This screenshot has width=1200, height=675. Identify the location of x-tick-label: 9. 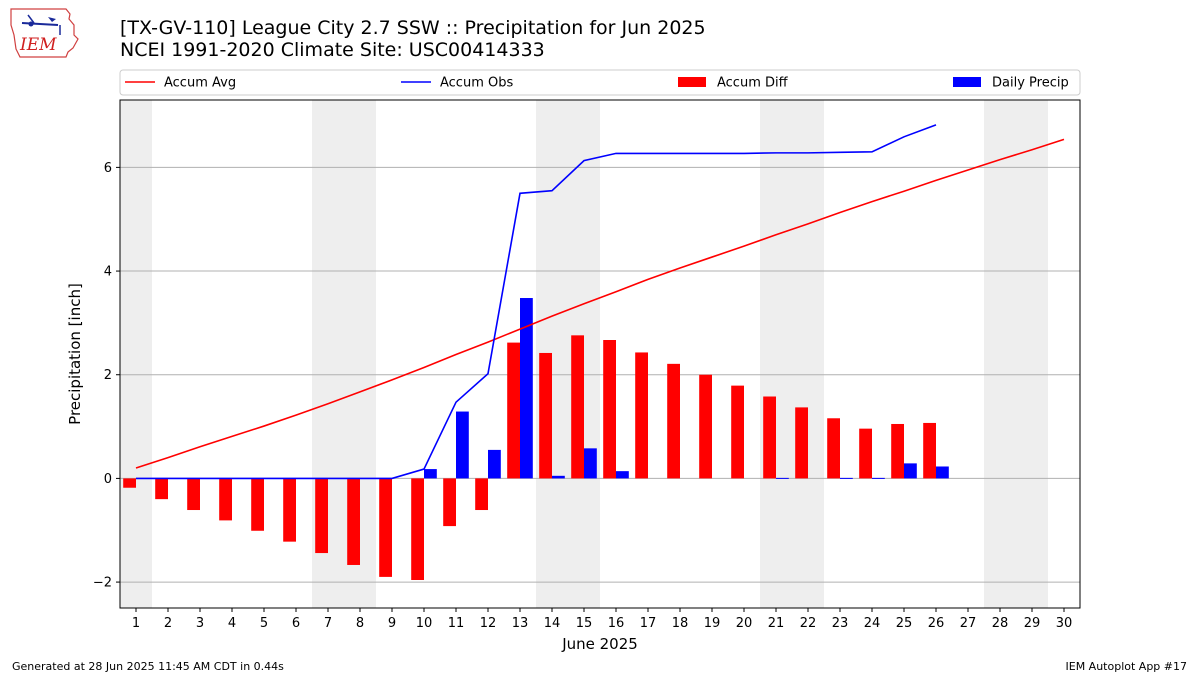
(392, 623).